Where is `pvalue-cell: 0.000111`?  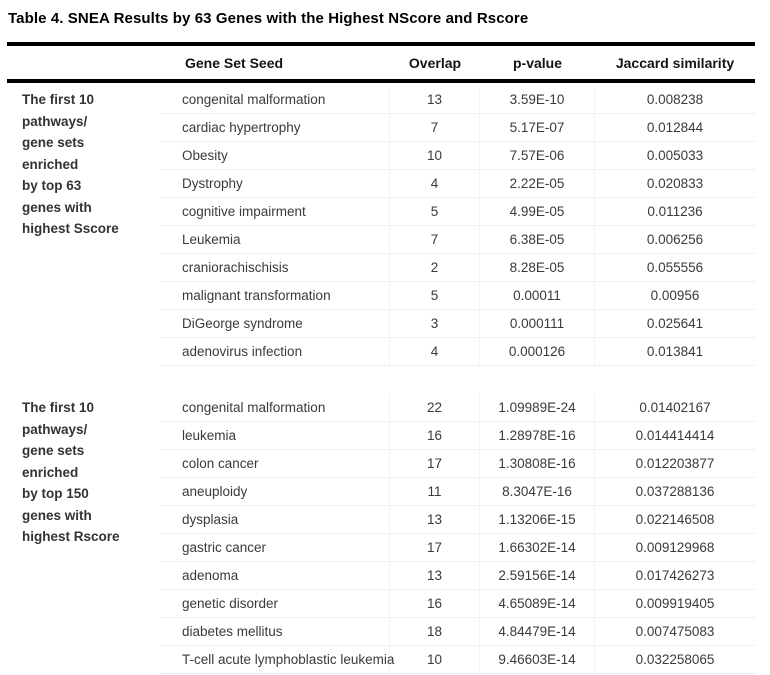
pvalue-cell: 0.000111 is located at coordinates (537, 323).